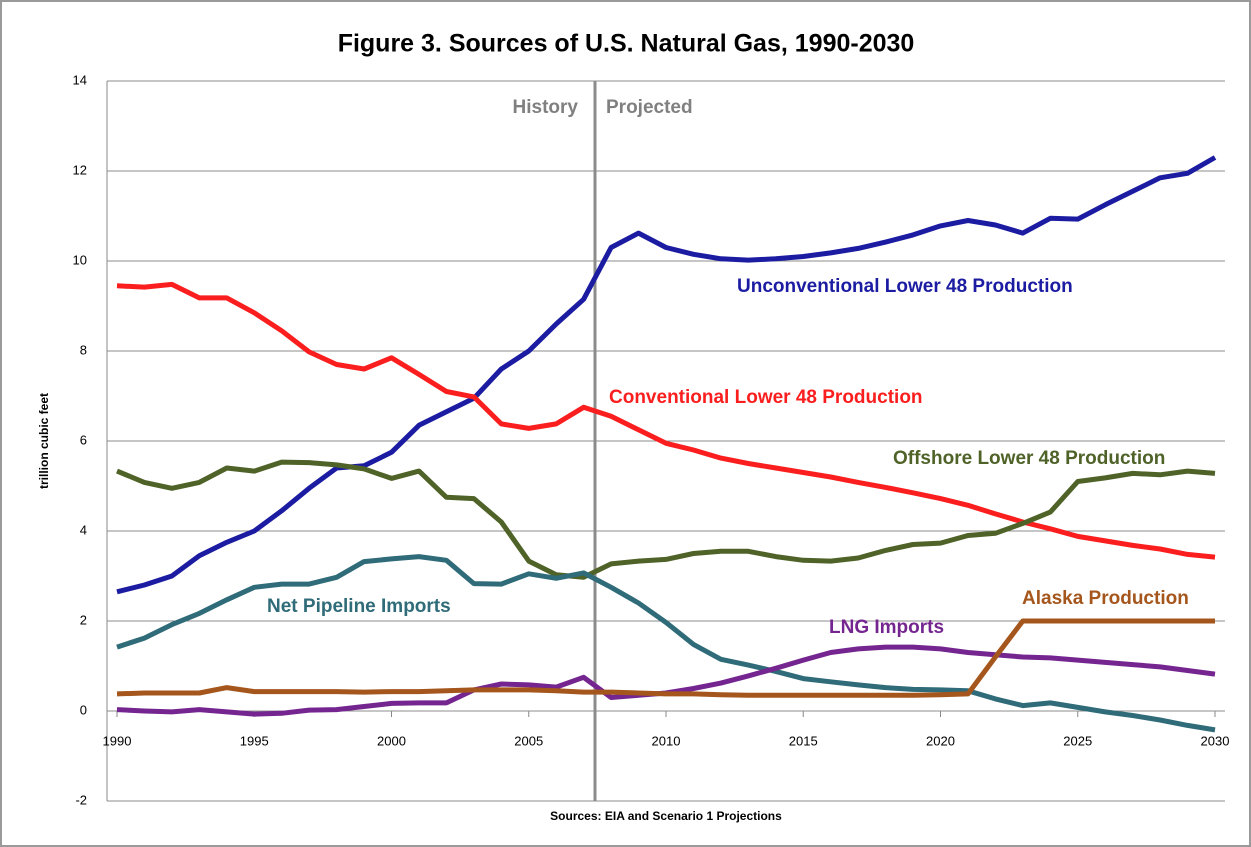 The height and width of the screenshot is (847, 1251). I want to click on y-axis-label: trillion cubic feet, so click(44, 441).